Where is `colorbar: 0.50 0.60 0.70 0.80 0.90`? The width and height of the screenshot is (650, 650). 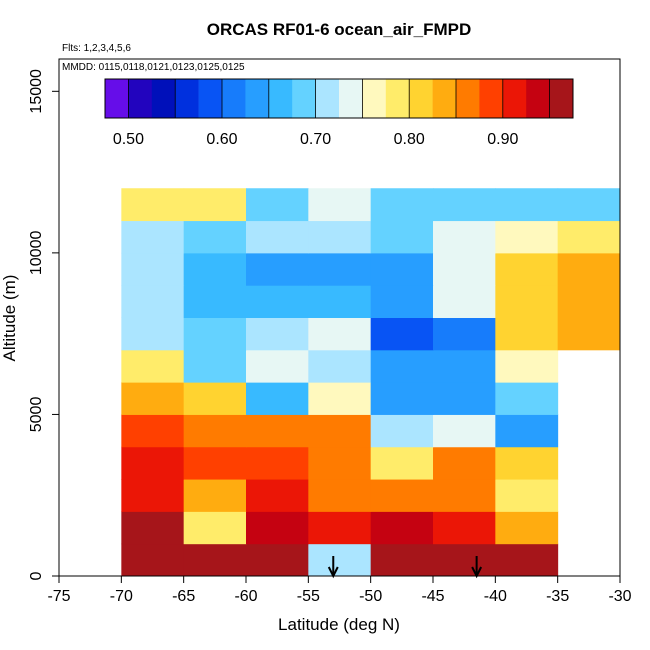
colorbar: 0.50 0.60 0.70 0.80 0.90 is located at coordinates (339, 113).